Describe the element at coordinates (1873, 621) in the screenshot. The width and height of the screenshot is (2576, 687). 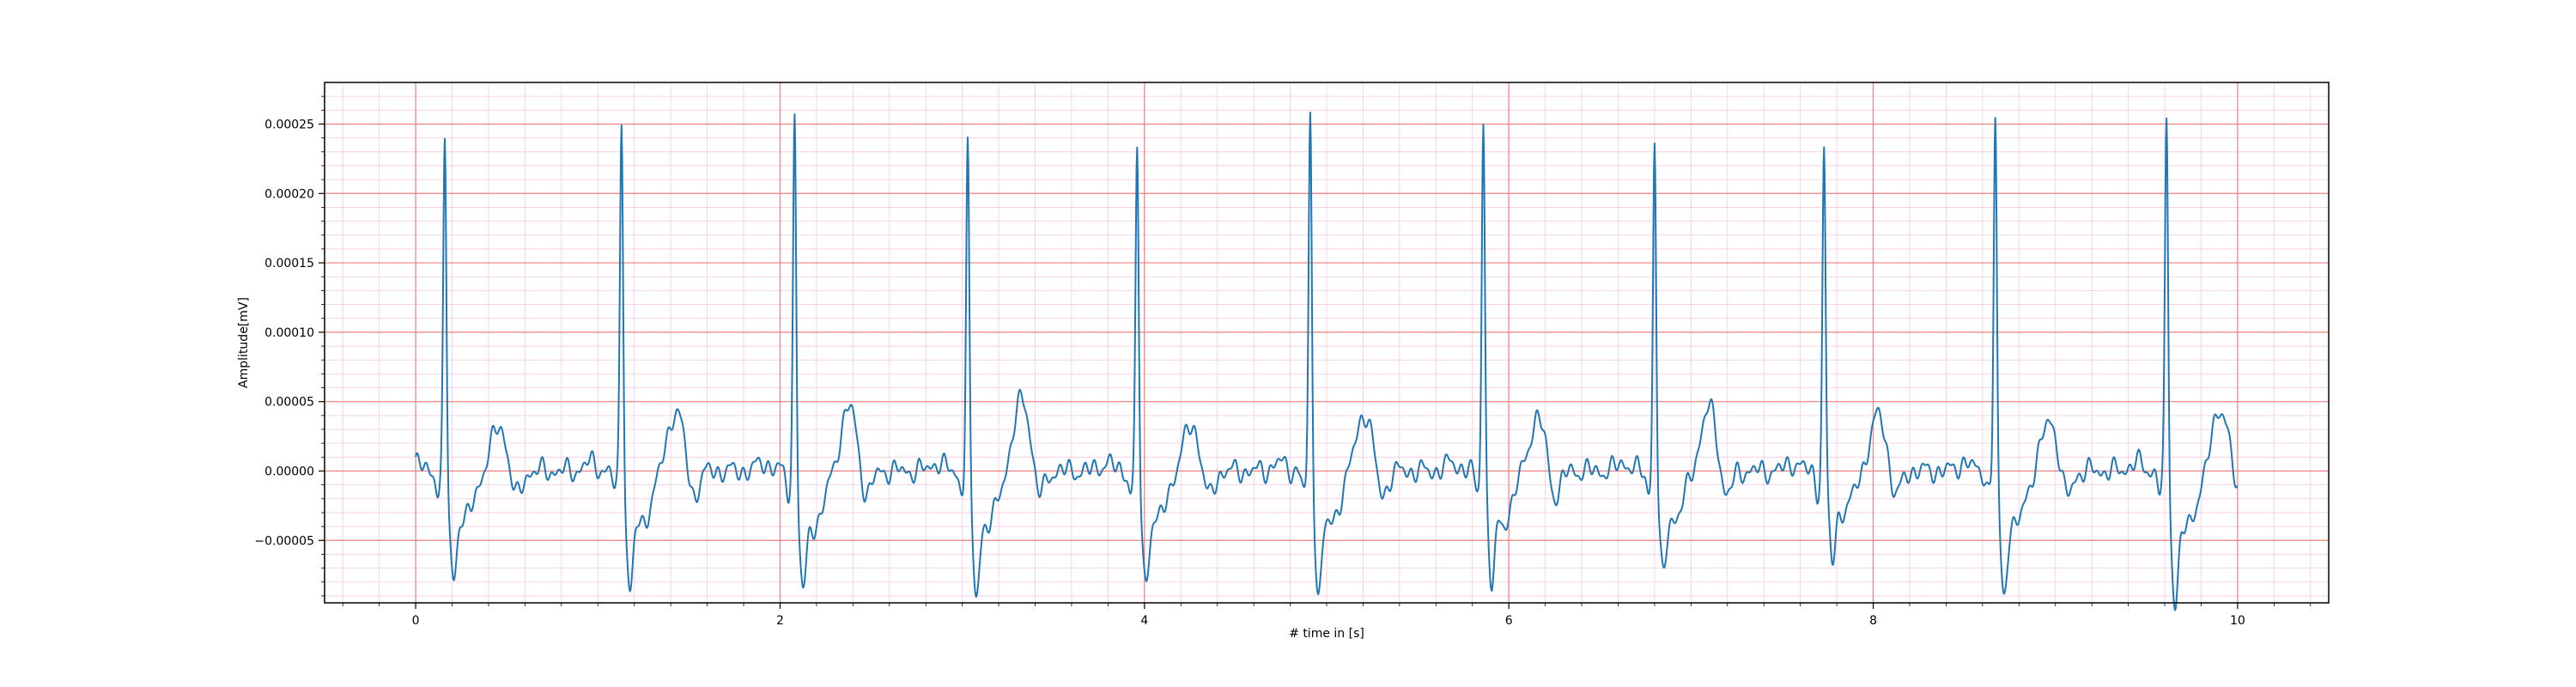
I see `x-tick-label: 8` at that location.